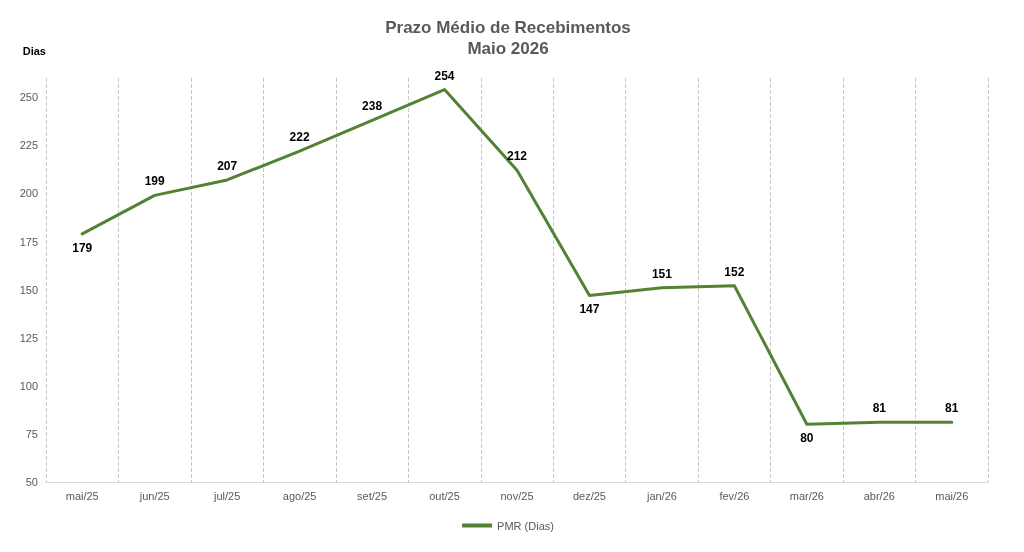 Image resolution: width=1024 pixels, height=552 pixels. Describe the element at coordinates (154, 495) in the screenshot. I see `x-tick-label: jun/25` at that location.